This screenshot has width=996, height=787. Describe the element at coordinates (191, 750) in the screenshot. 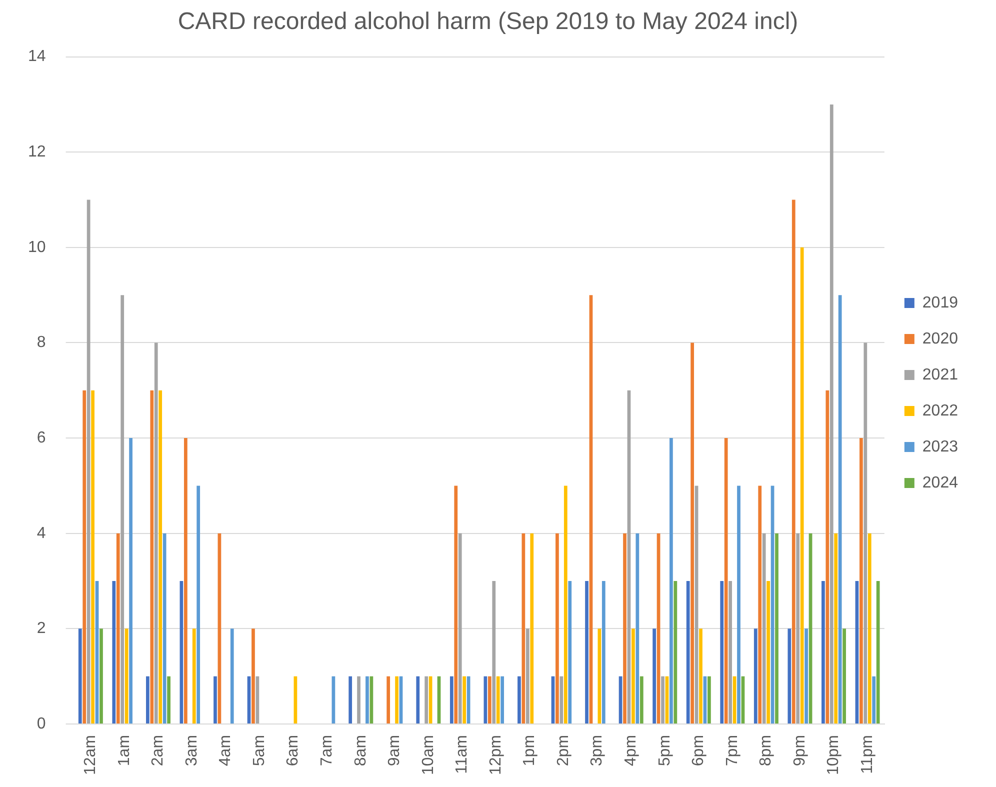

I see `x-tick-label: 3am` at that location.